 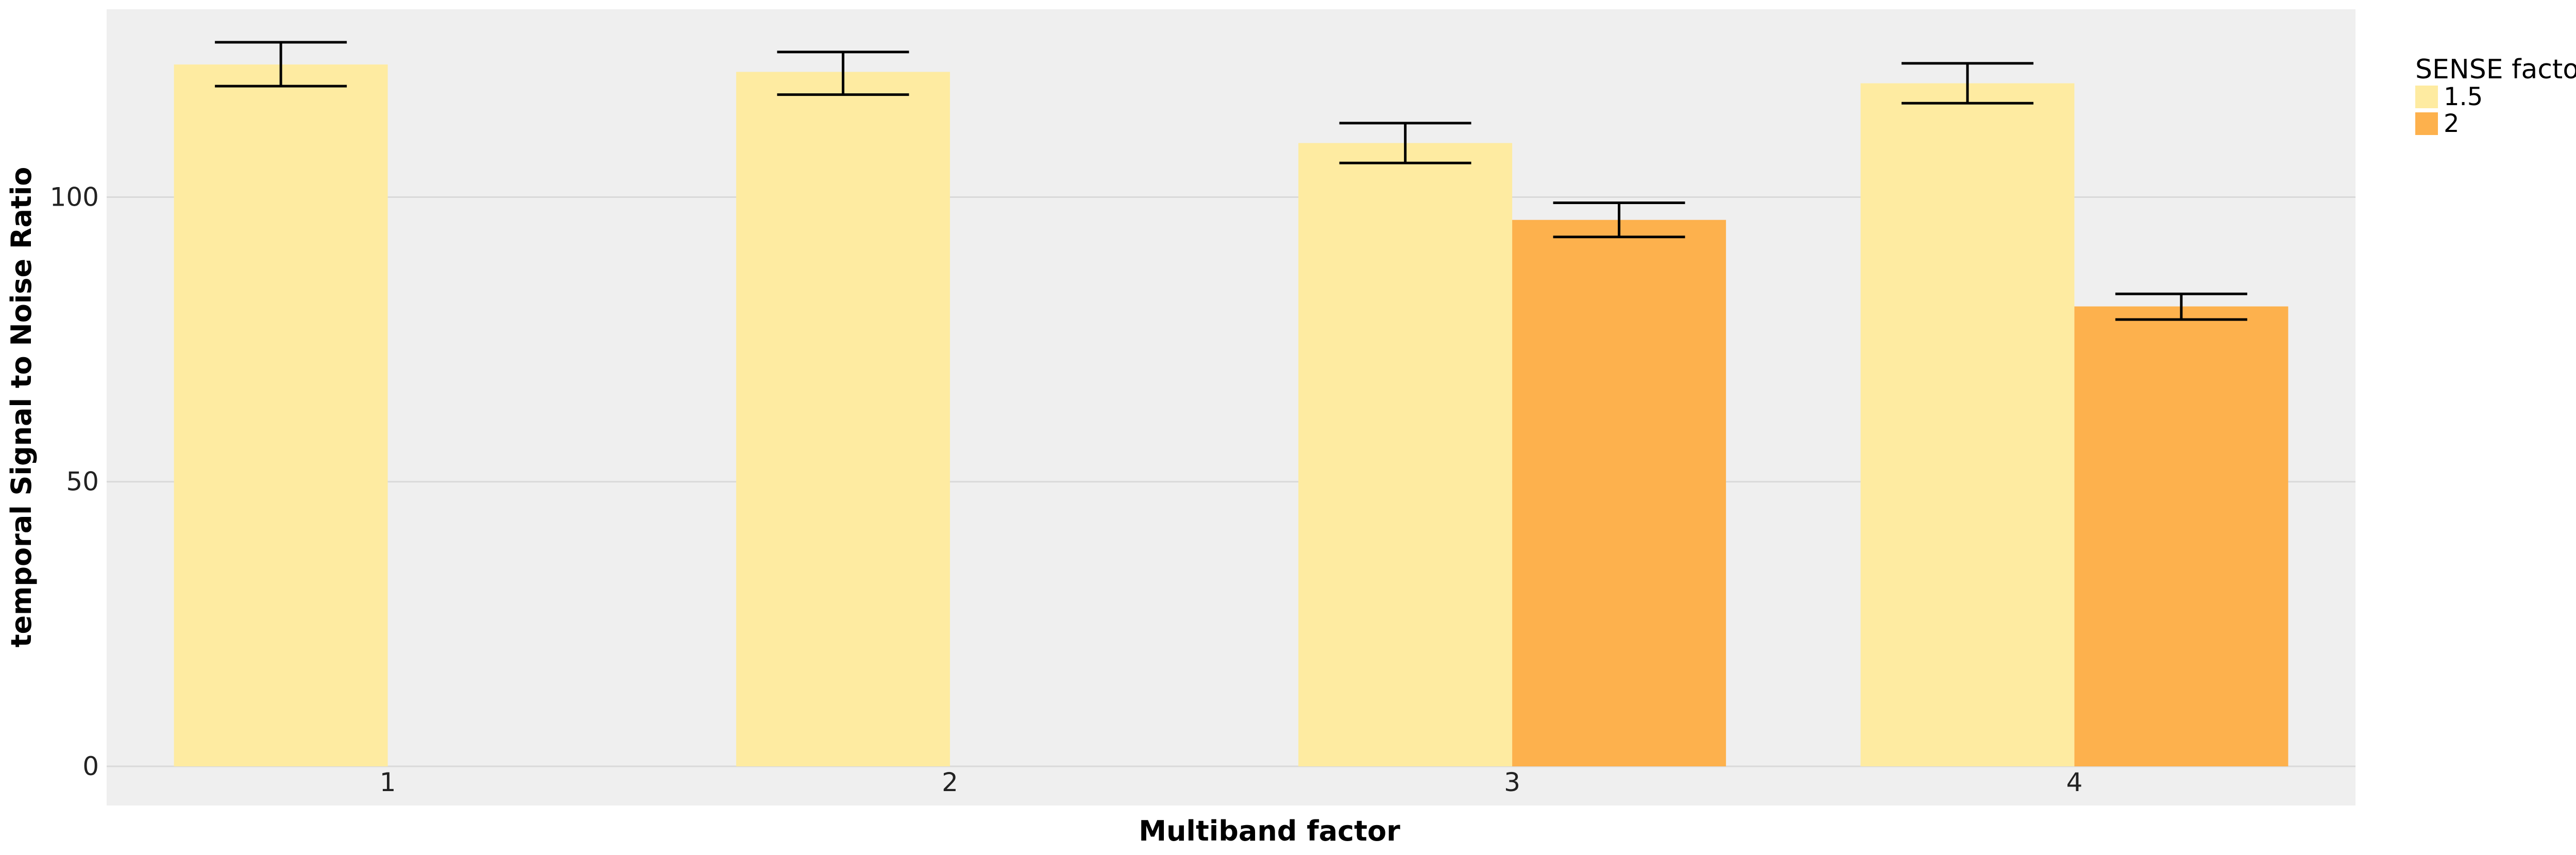 I want to click on legend: SENSE factor 1.5 2, so click(x=2495, y=96).